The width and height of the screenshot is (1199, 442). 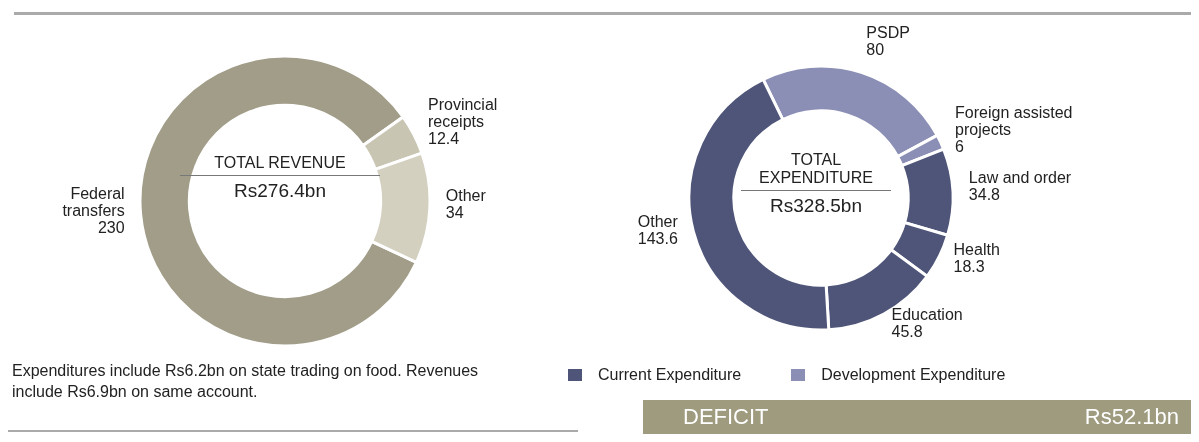 What do you see at coordinates (462, 113) in the screenshot?
I see `slice-label: Provincial receipts` at bounding box center [462, 113].